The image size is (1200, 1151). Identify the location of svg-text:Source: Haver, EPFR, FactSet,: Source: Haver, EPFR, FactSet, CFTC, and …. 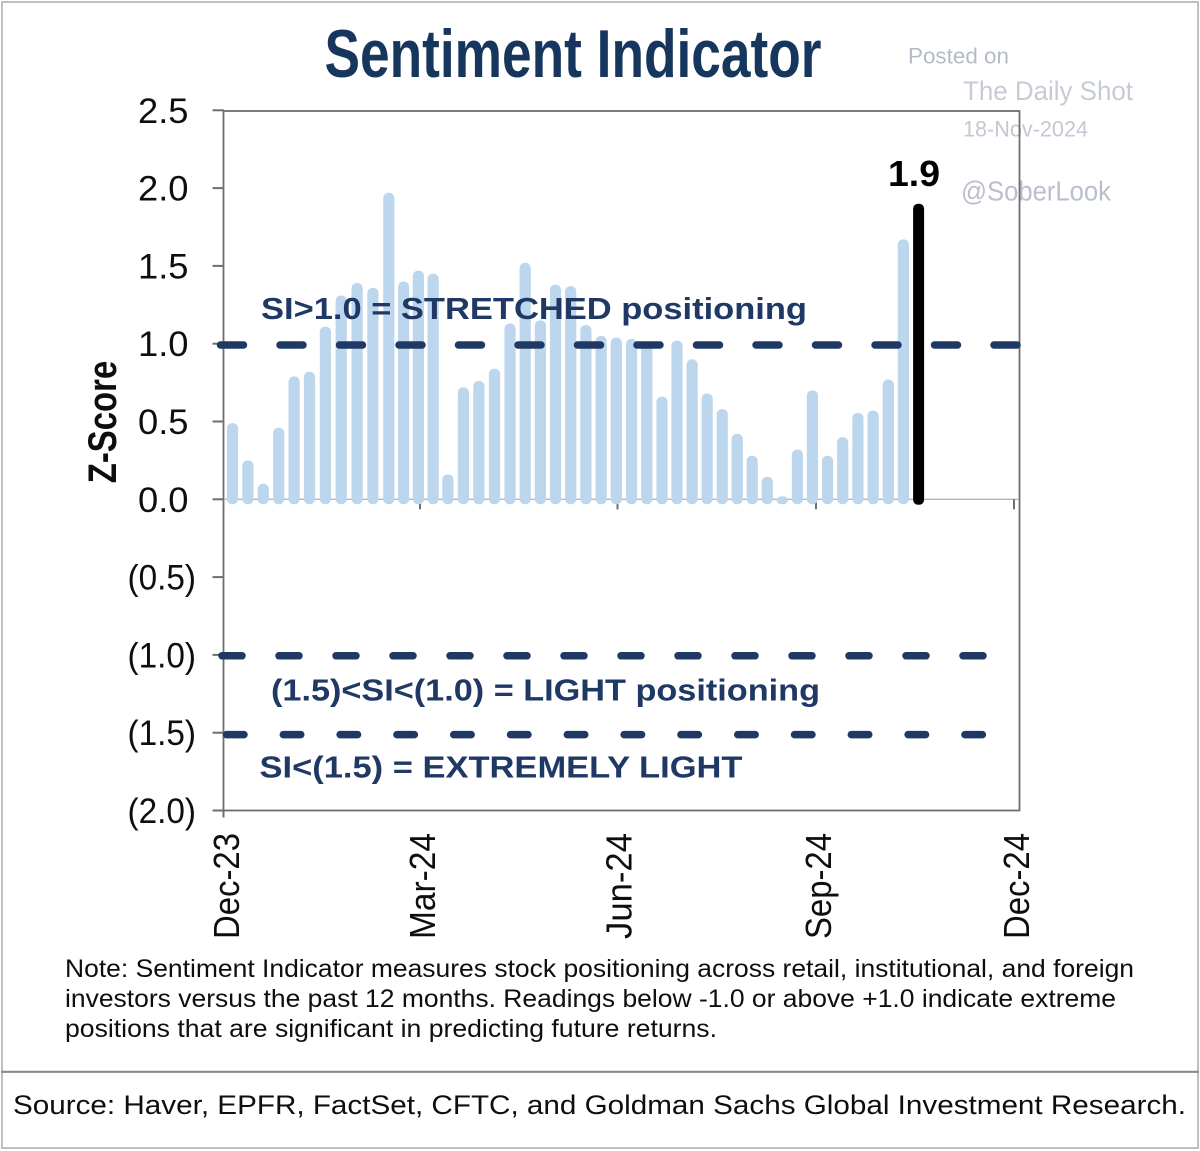
(599, 1105).